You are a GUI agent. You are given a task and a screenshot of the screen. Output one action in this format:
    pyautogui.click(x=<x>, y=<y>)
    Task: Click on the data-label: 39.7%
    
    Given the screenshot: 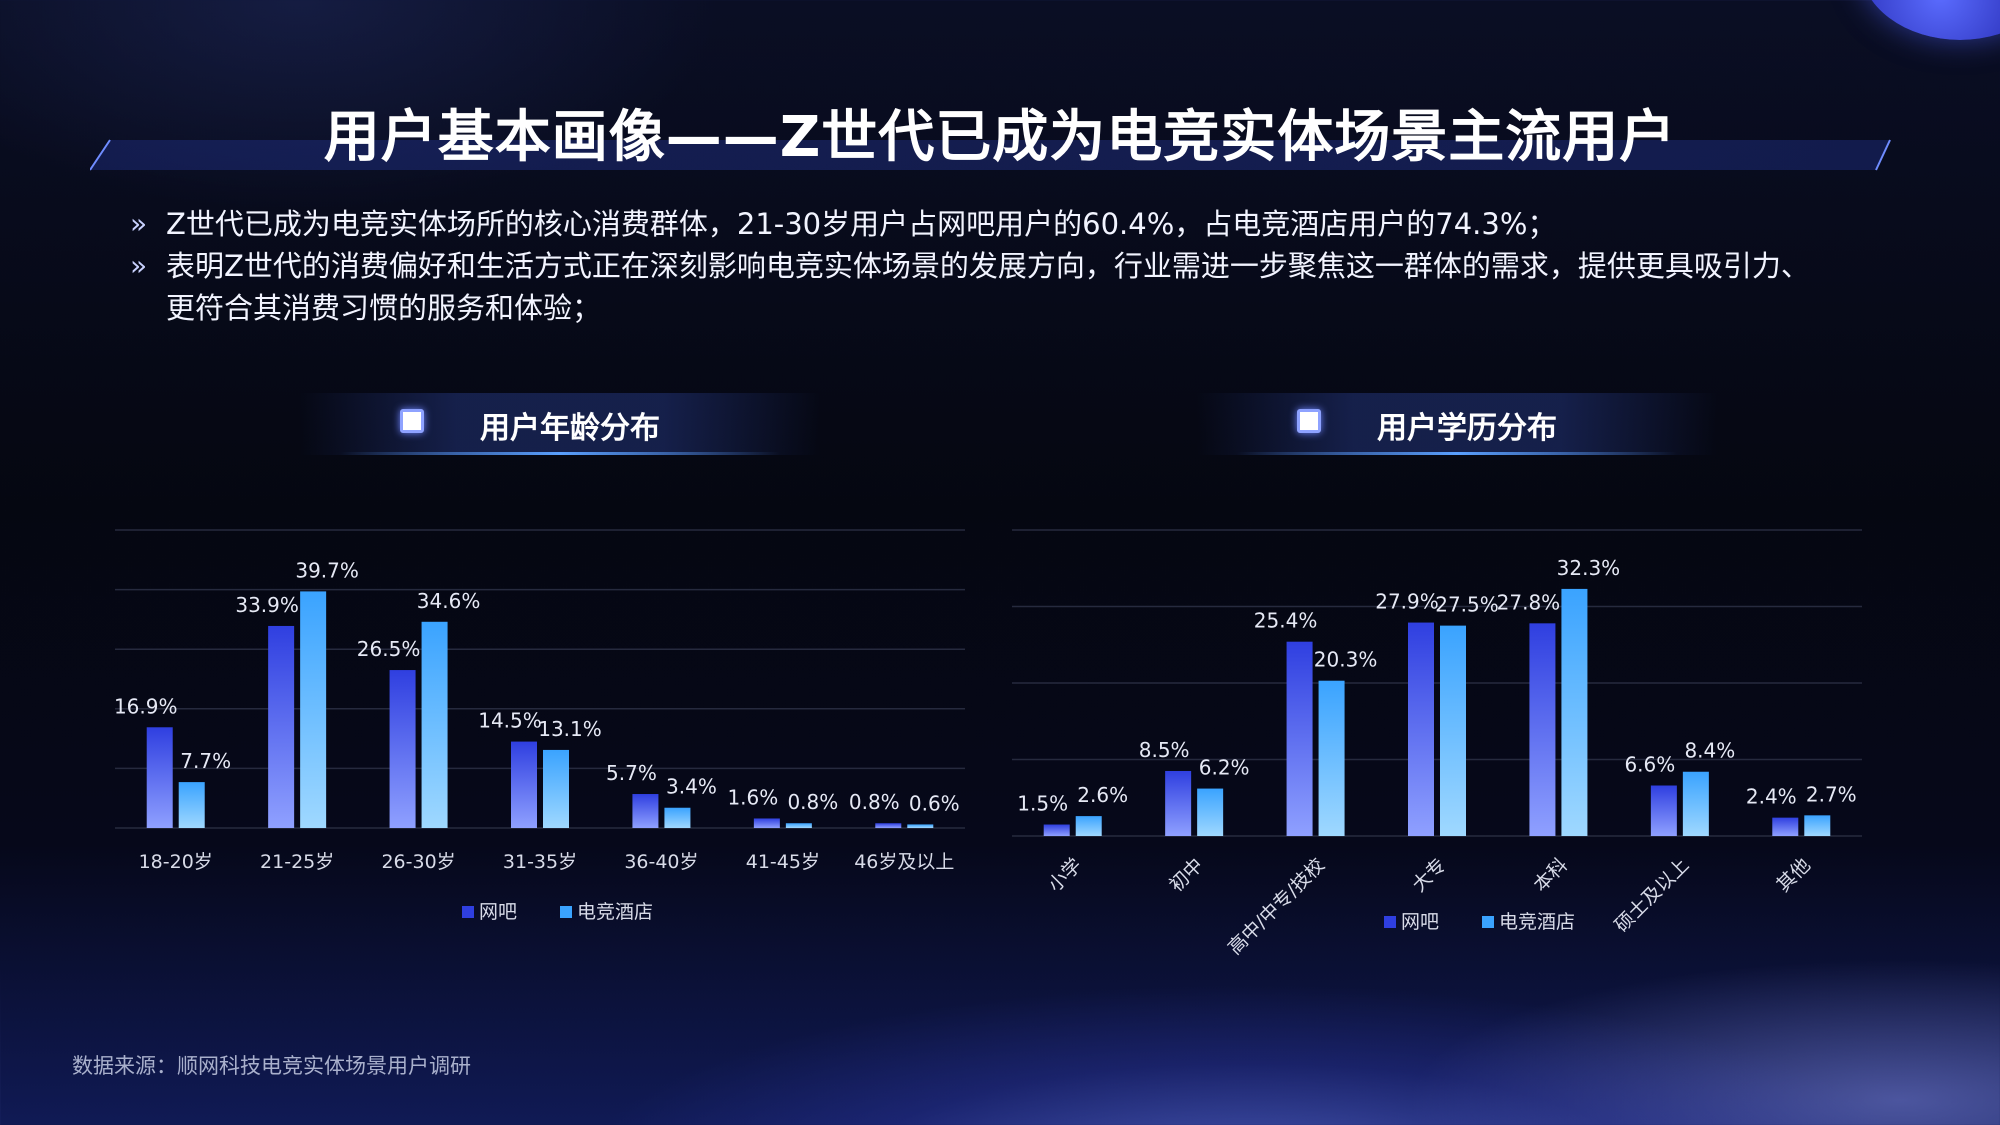 What is the action you would take?
    pyautogui.click(x=327, y=570)
    